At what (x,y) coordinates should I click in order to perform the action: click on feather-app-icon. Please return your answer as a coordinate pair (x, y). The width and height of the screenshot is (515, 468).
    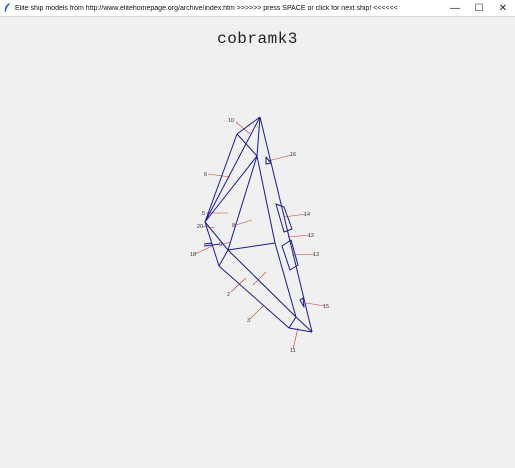
    Looking at the image, I should click on (7, 7).